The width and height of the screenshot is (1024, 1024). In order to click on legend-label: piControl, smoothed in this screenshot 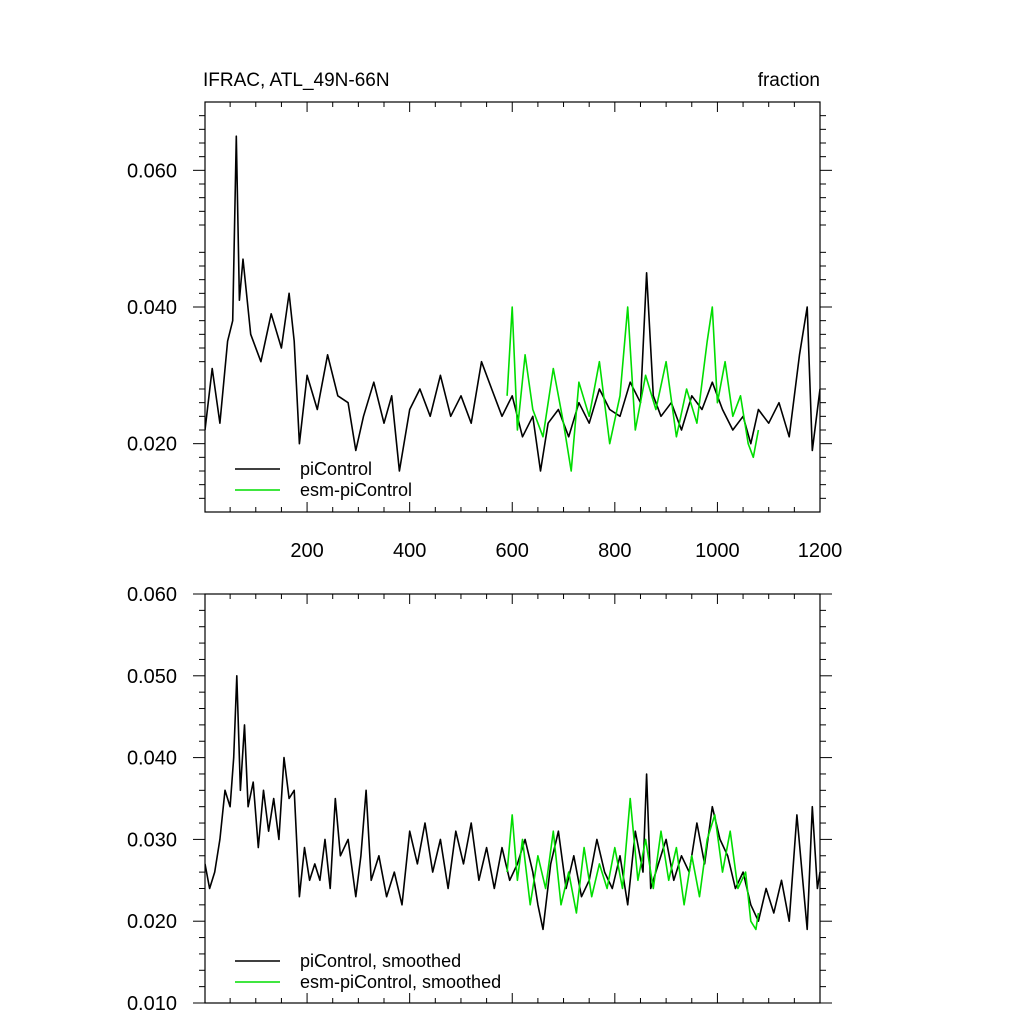, I will do `click(380, 961)`.